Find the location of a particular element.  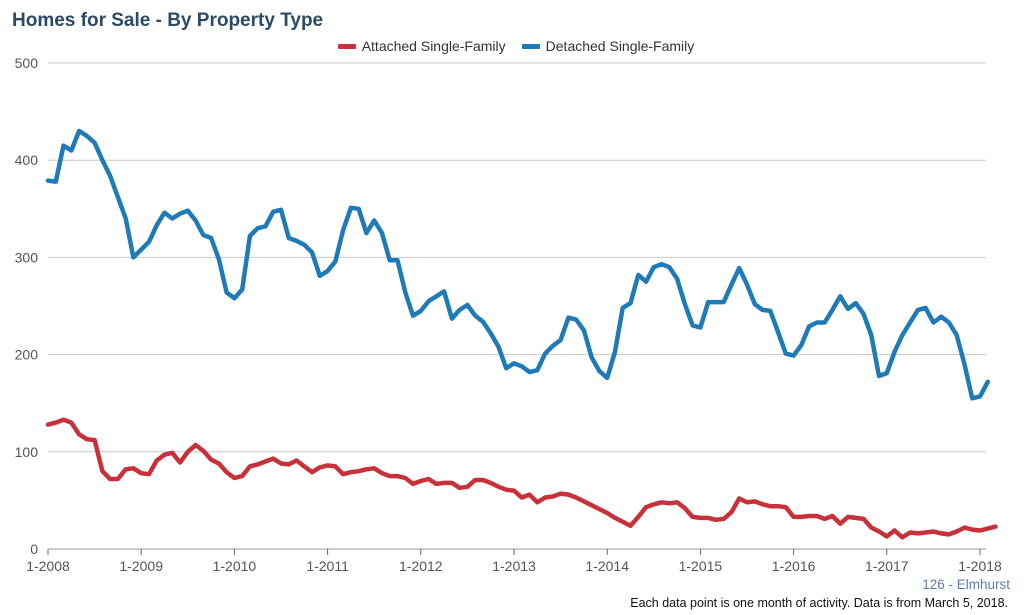

y-tick-label-400: 400 is located at coordinates (27, 160).